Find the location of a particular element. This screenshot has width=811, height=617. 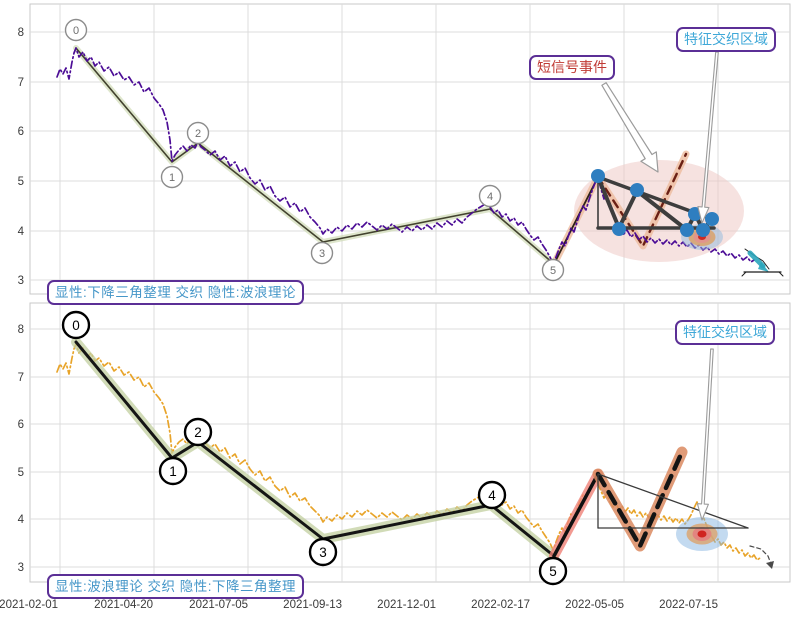

hidden-wave-dashed-top is located at coordinates (642, 200).